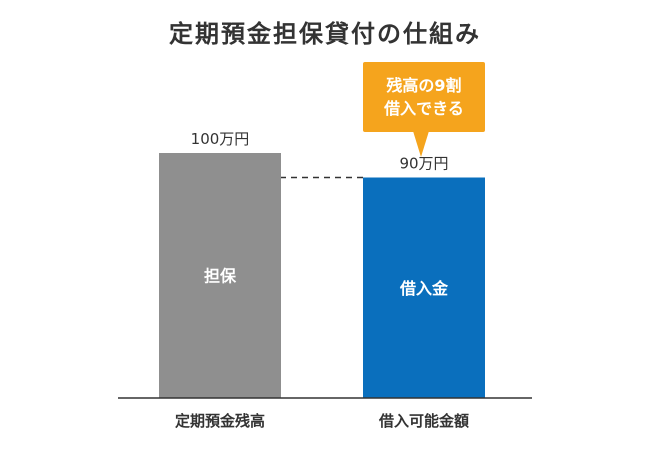  What do you see at coordinates (325, 34) in the screenshot?
I see `chart-title: 定期預金担保貸付の仕組み` at bounding box center [325, 34].